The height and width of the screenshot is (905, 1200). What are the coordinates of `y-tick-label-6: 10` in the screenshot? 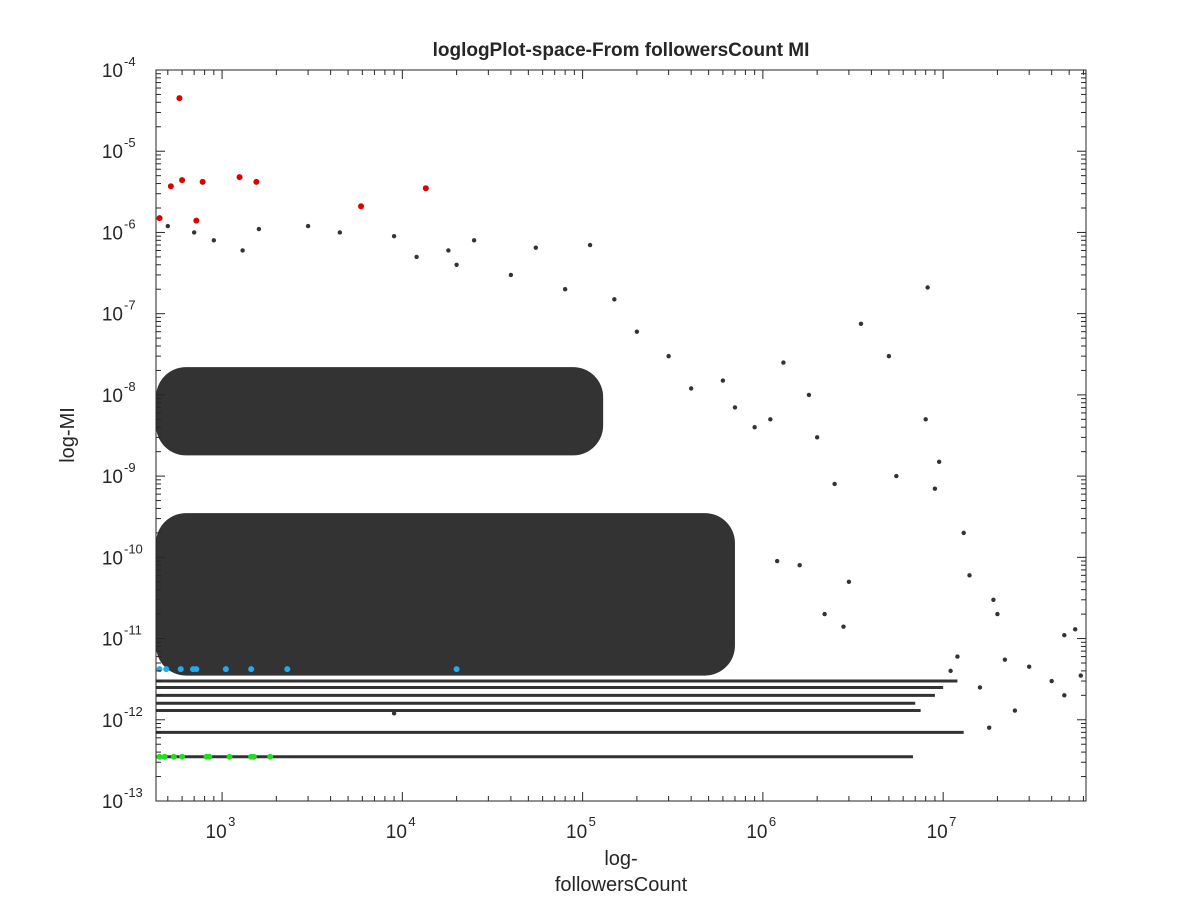 It's located at (112, 315).